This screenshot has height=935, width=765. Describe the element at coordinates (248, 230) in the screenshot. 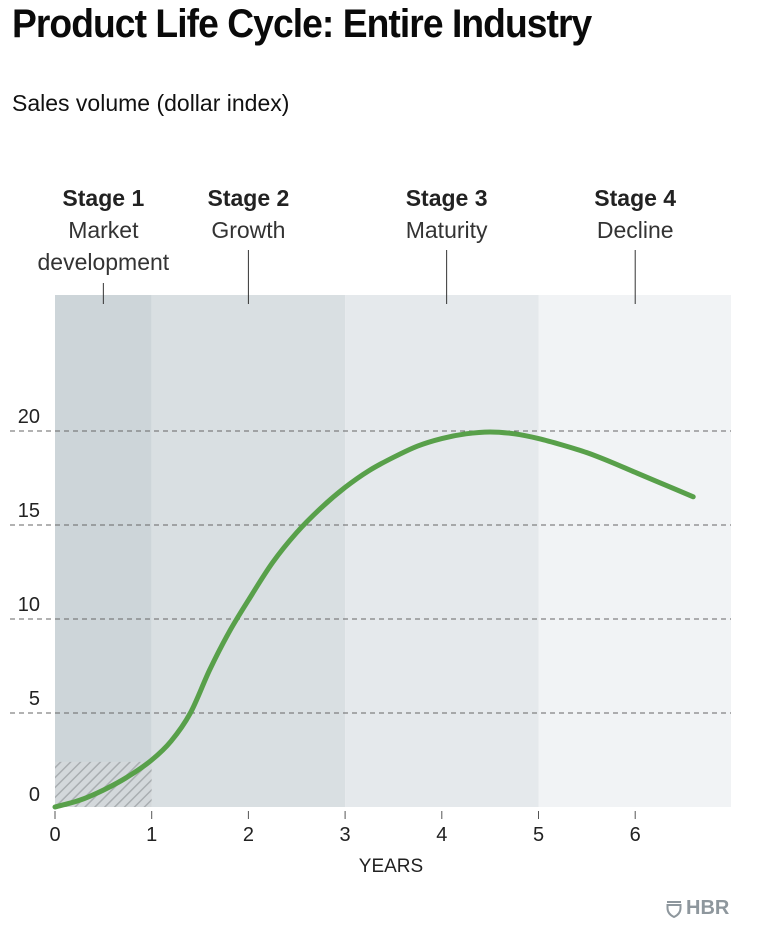

I see `stage-description: Growth` at that location.